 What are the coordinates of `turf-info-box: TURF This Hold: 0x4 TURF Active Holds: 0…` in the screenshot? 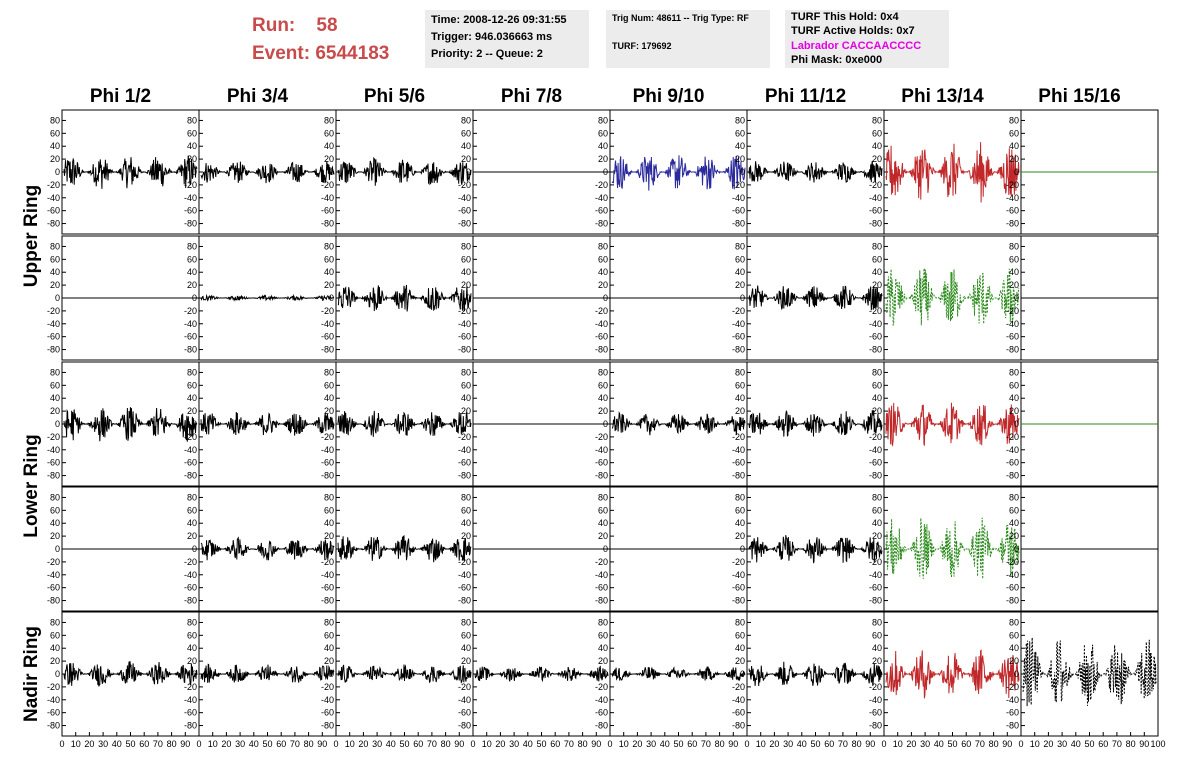 It's located at (867, 39).